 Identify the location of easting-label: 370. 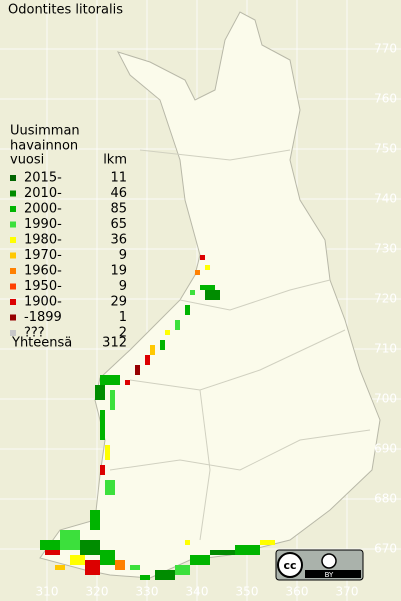
(347, 592).